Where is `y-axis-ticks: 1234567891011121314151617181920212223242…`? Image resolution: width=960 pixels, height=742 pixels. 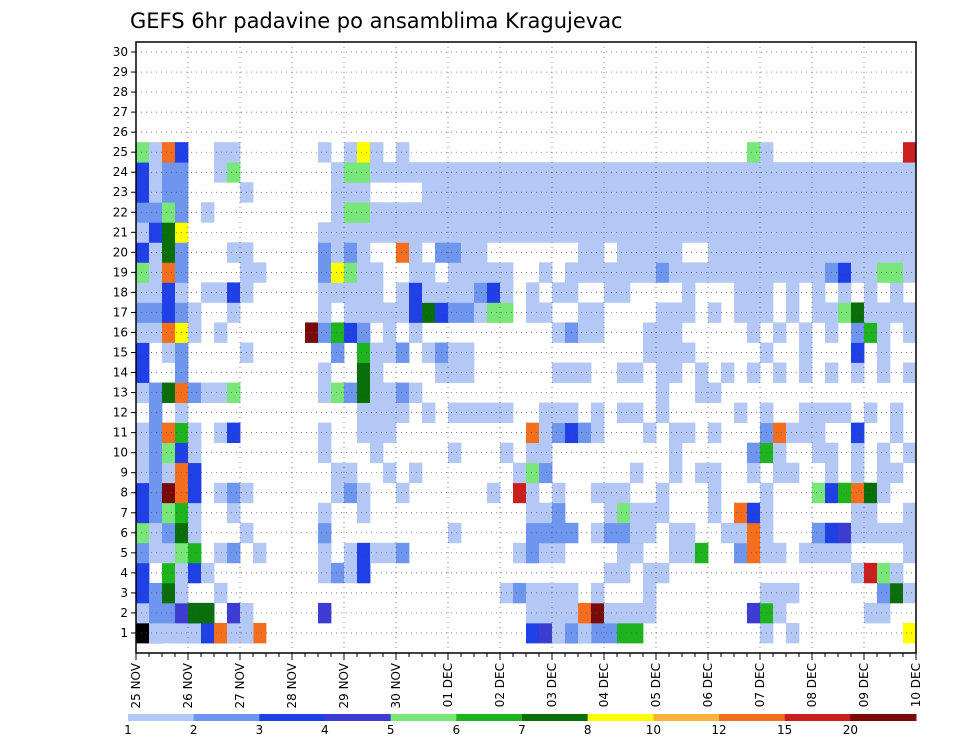
y-axis-ticks: 1234567891011121314151617181920212223242… is located at coordinates (124, 342).